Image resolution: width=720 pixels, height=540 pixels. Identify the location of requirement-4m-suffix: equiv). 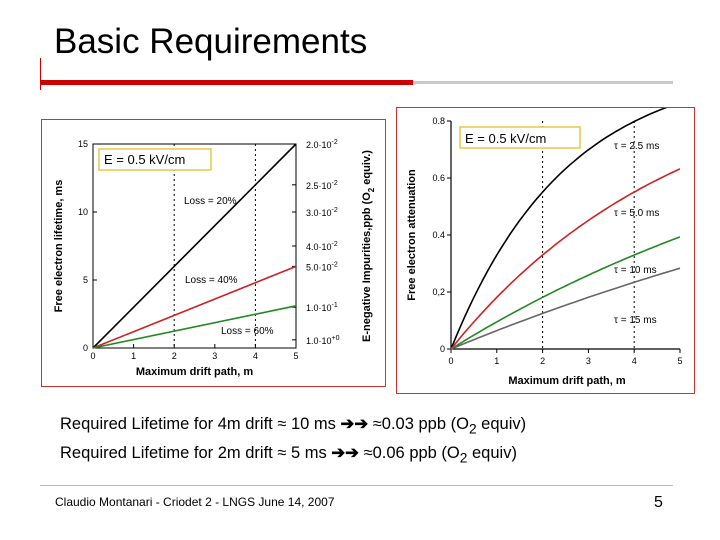
(501, 424).